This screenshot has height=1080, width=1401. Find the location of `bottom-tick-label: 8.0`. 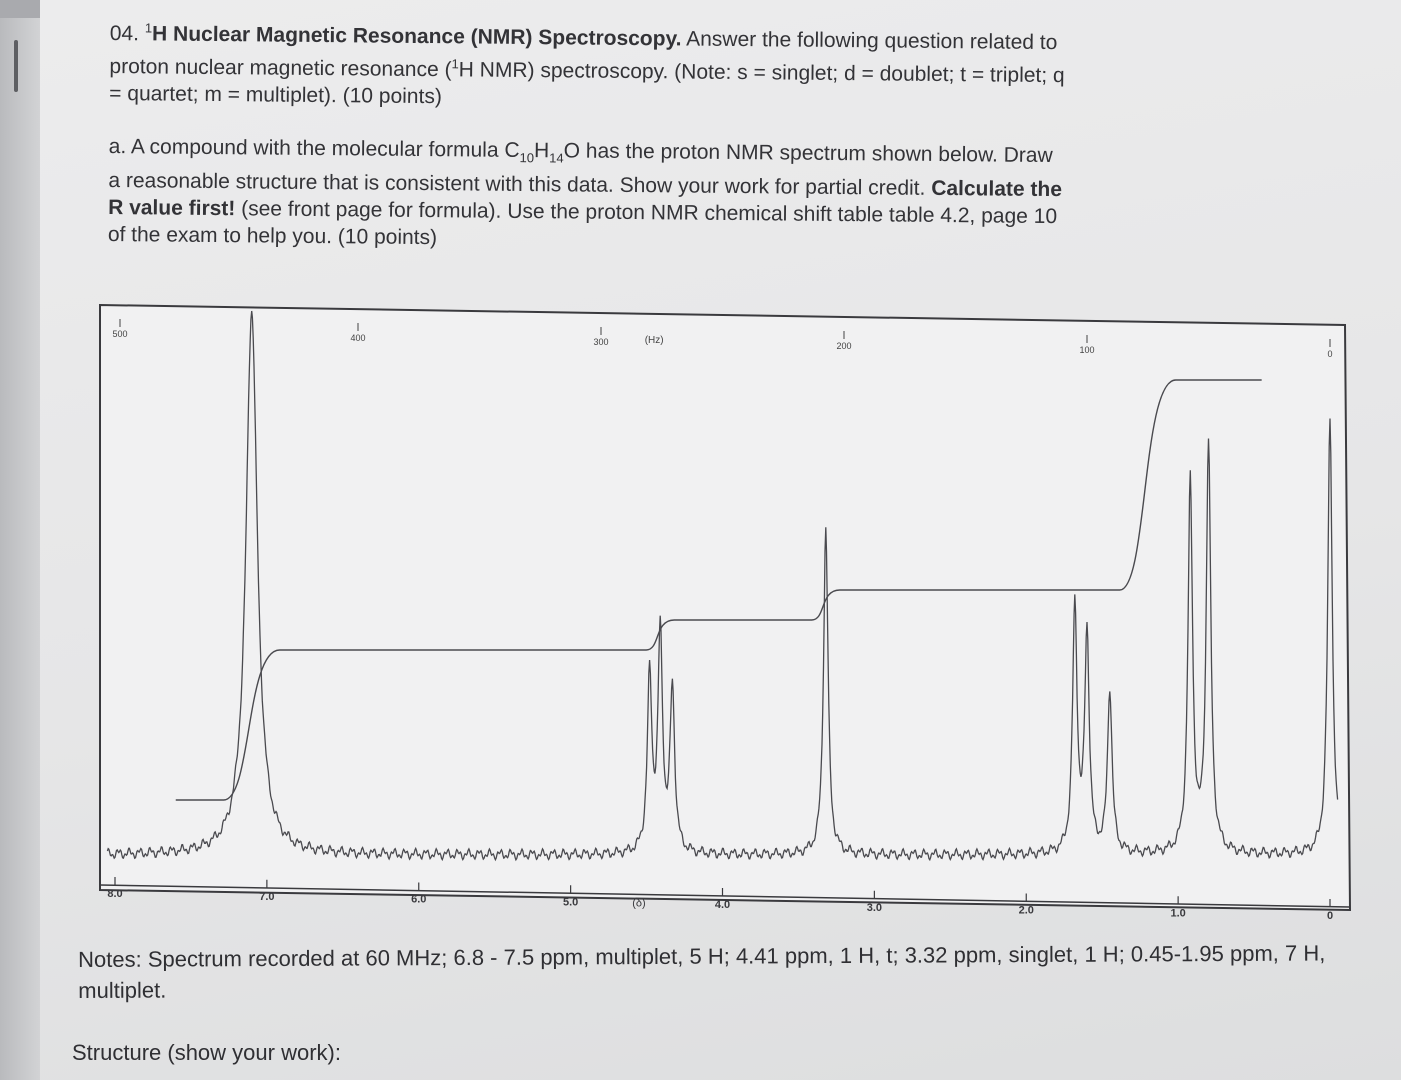

bottom-tick-label: 8.0 is located at coordinates (114, 894).